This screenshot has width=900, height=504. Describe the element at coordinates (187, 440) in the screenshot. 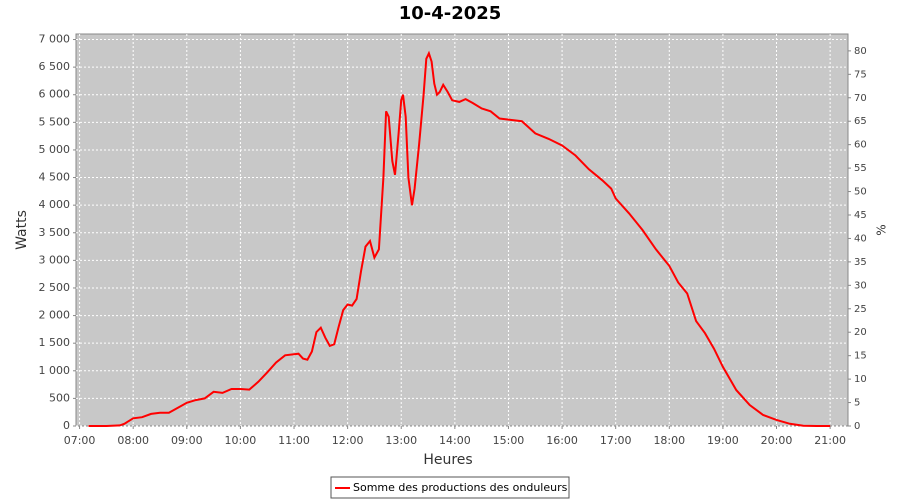

I see `x-tick-label: 09:00` at that location.